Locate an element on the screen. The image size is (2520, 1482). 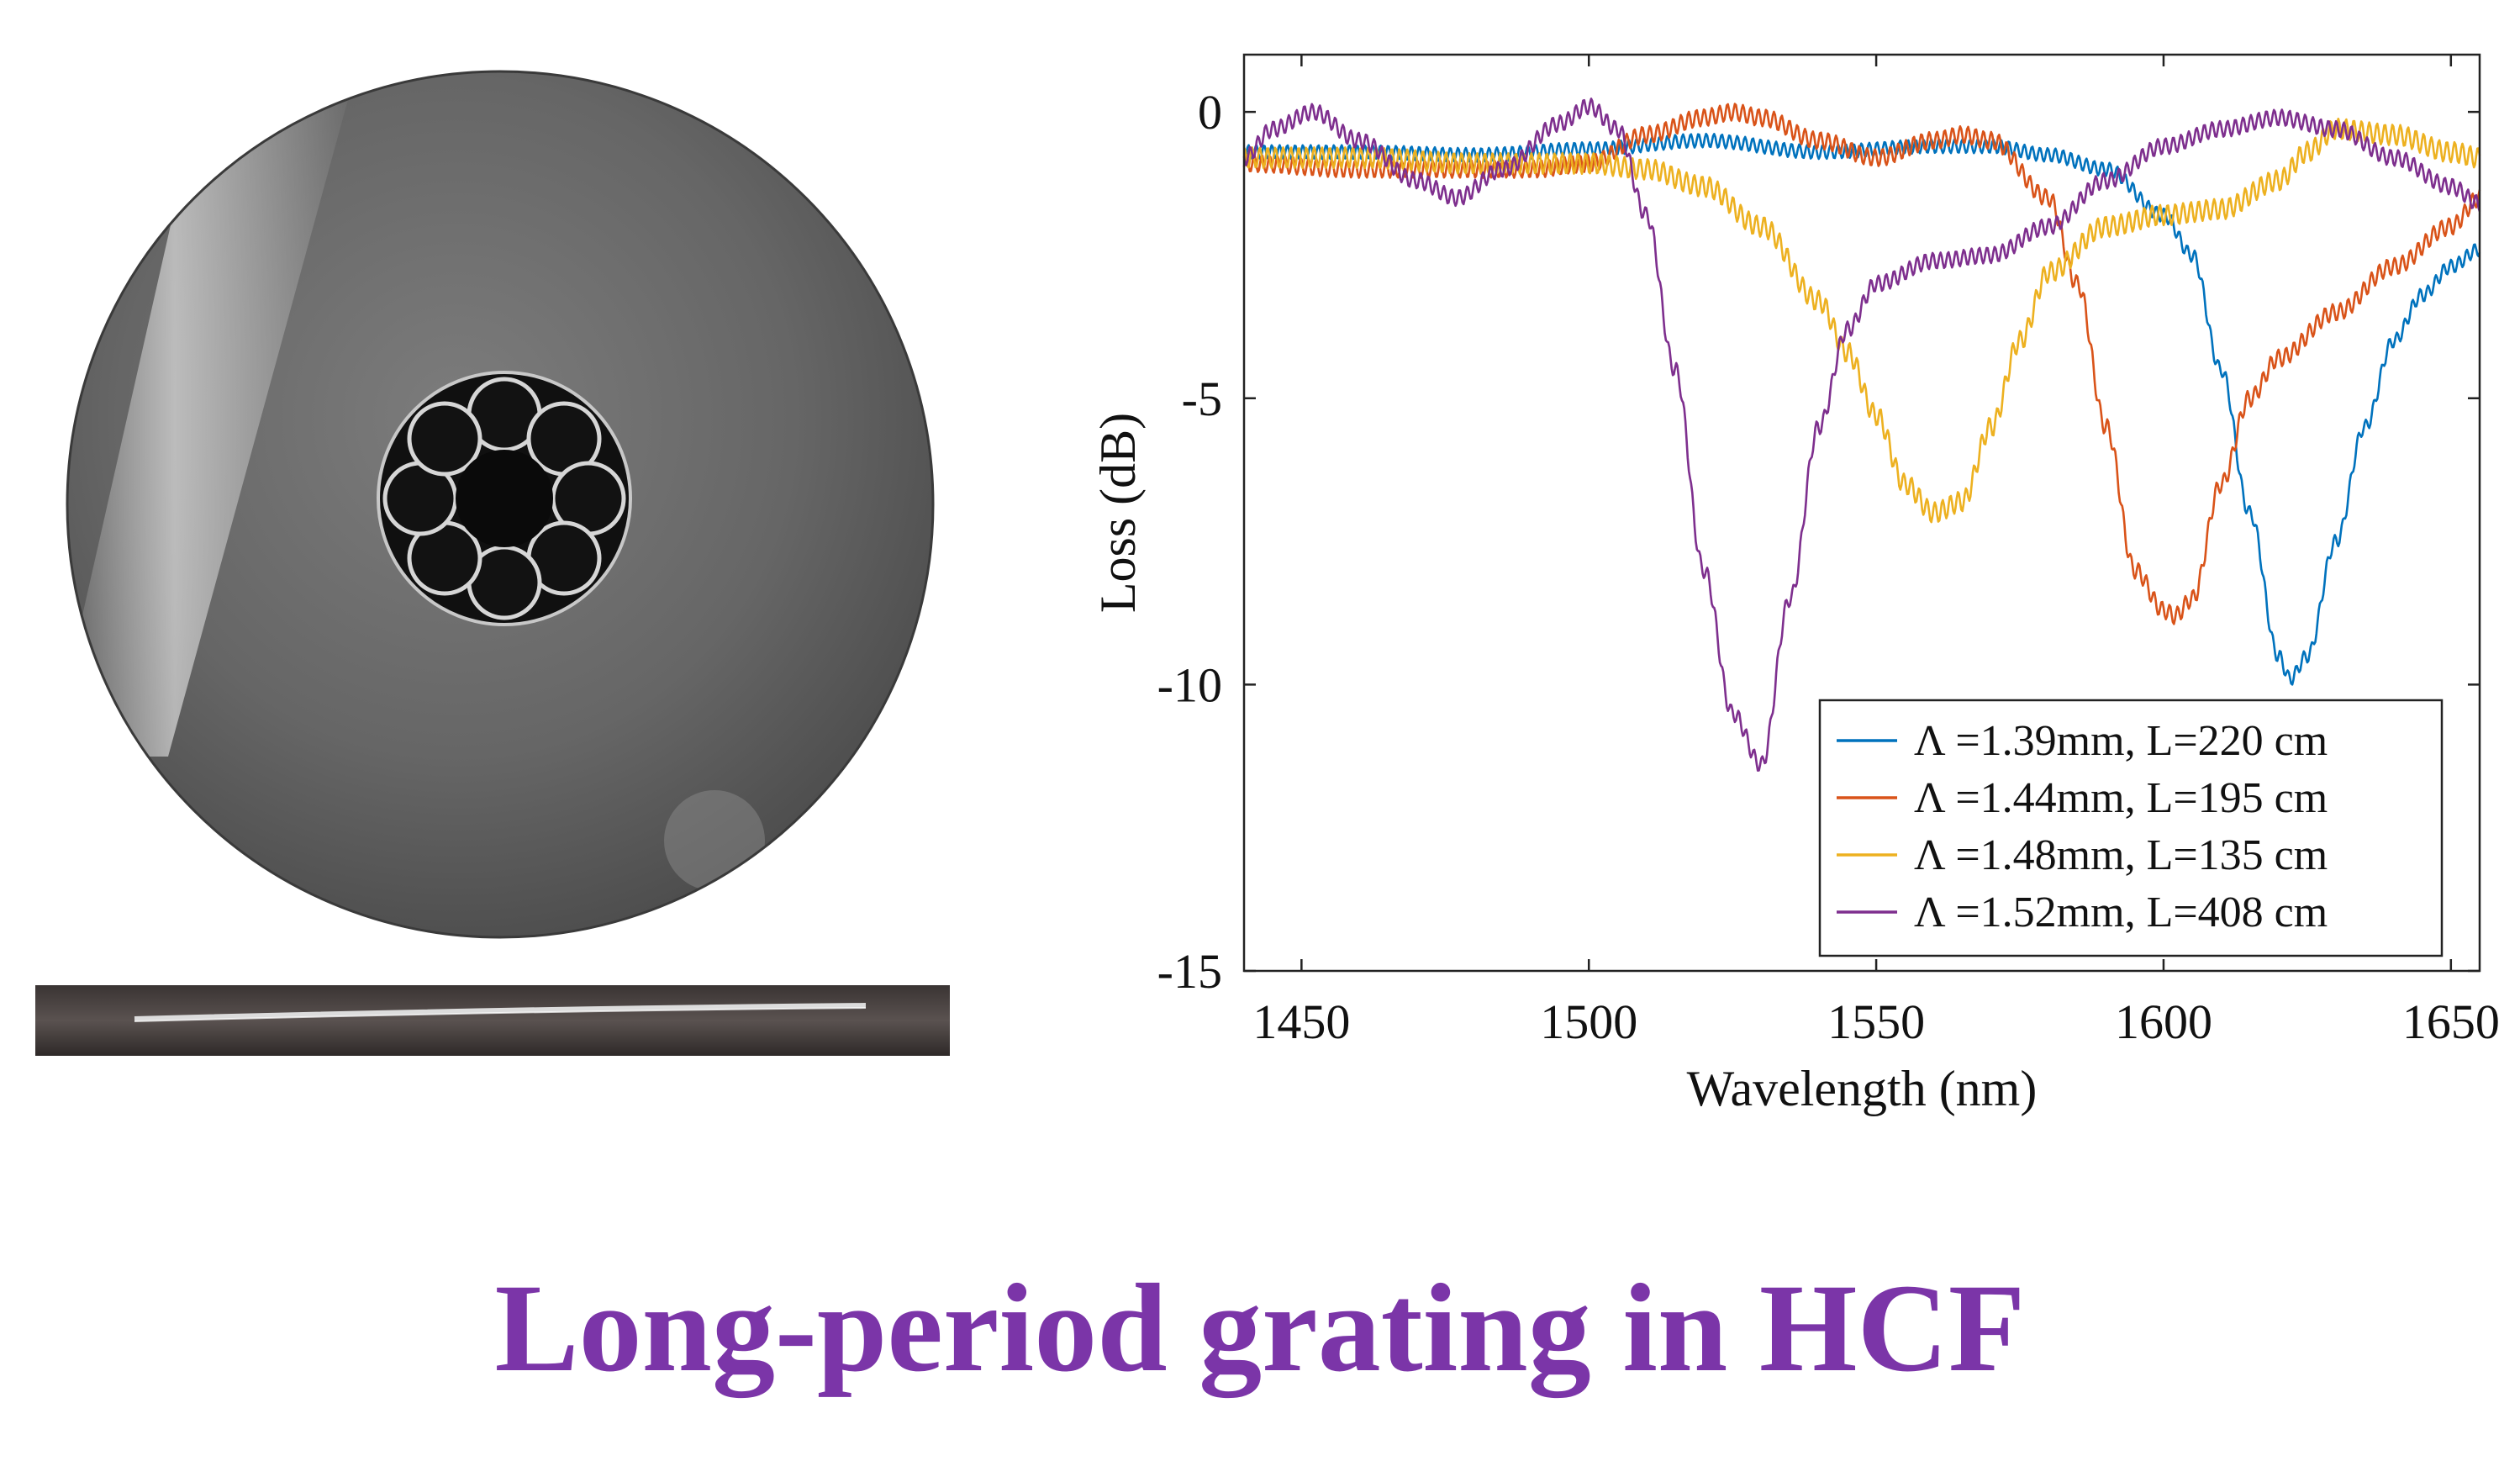
x-tick-label: 1450 is located at coordinates (1301, 1021).